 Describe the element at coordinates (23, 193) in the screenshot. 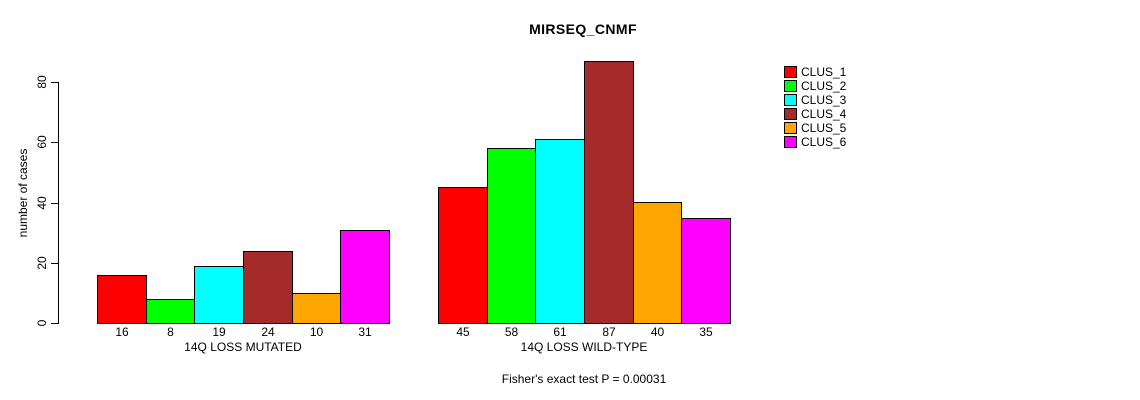

I see `y-axis-title: number of cases` at that location.